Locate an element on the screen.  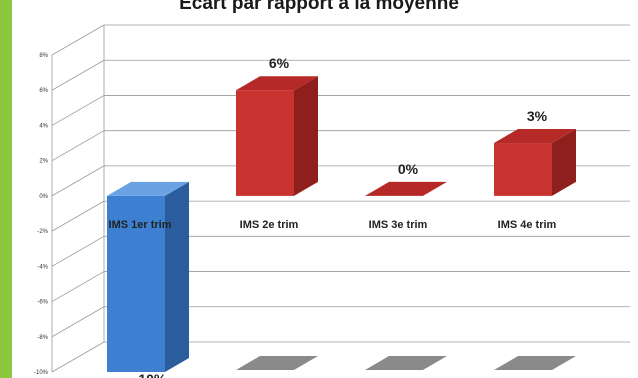
category-label: IMS 4e trim is located at coordinates (527, 225).